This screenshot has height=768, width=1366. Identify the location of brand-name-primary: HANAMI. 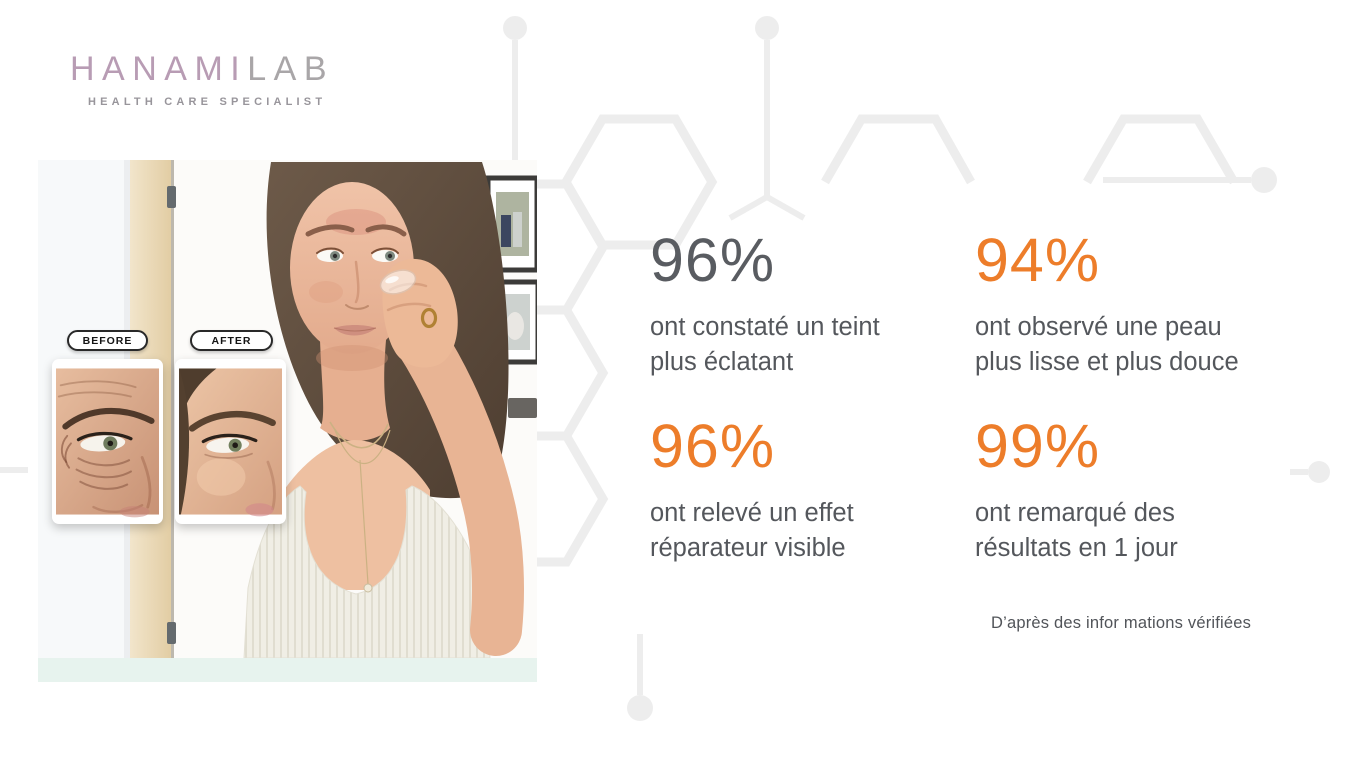
(159, 69).